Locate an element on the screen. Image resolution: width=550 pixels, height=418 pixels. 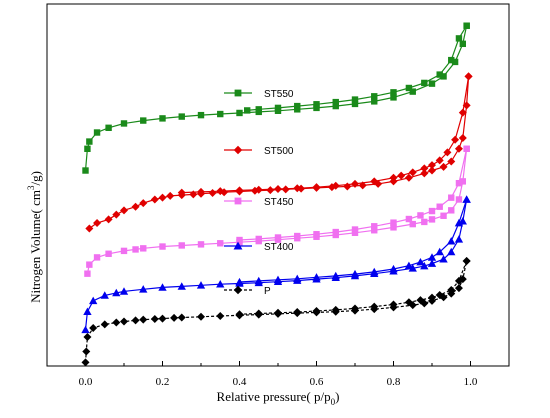
y-axis-label-main: Nitrogen Volume( cm is located at coordinates (35, 246).